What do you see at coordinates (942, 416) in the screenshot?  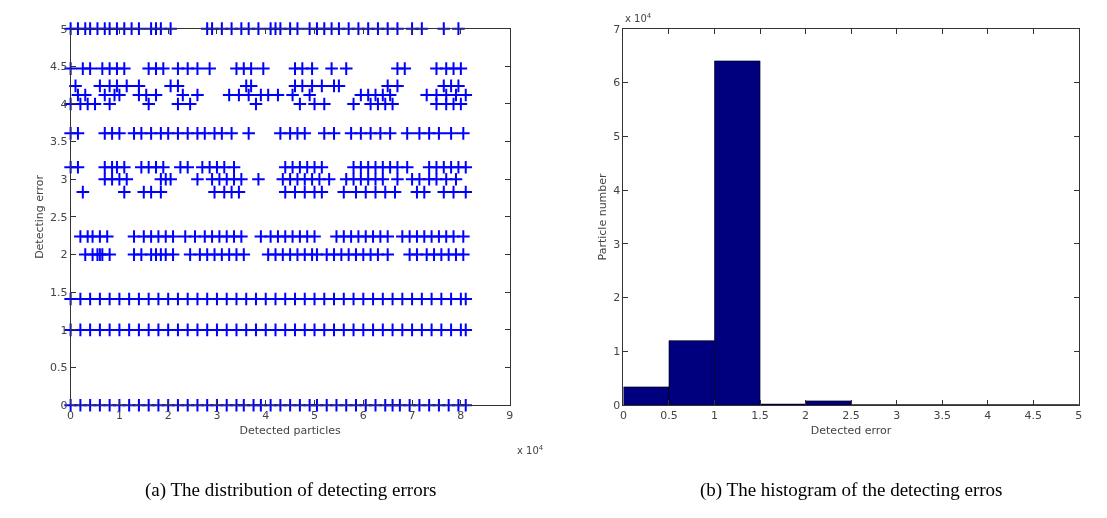 I see `x-tick-label: 3.5` at bounding box center [942, 416].